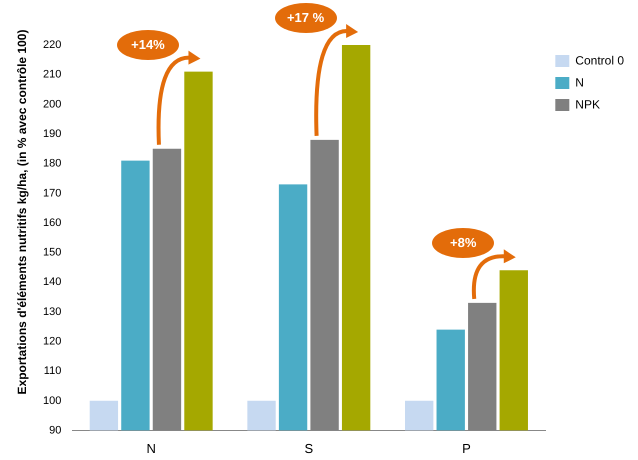  I want to click on y-tick-label: 190, so click(52, 134).